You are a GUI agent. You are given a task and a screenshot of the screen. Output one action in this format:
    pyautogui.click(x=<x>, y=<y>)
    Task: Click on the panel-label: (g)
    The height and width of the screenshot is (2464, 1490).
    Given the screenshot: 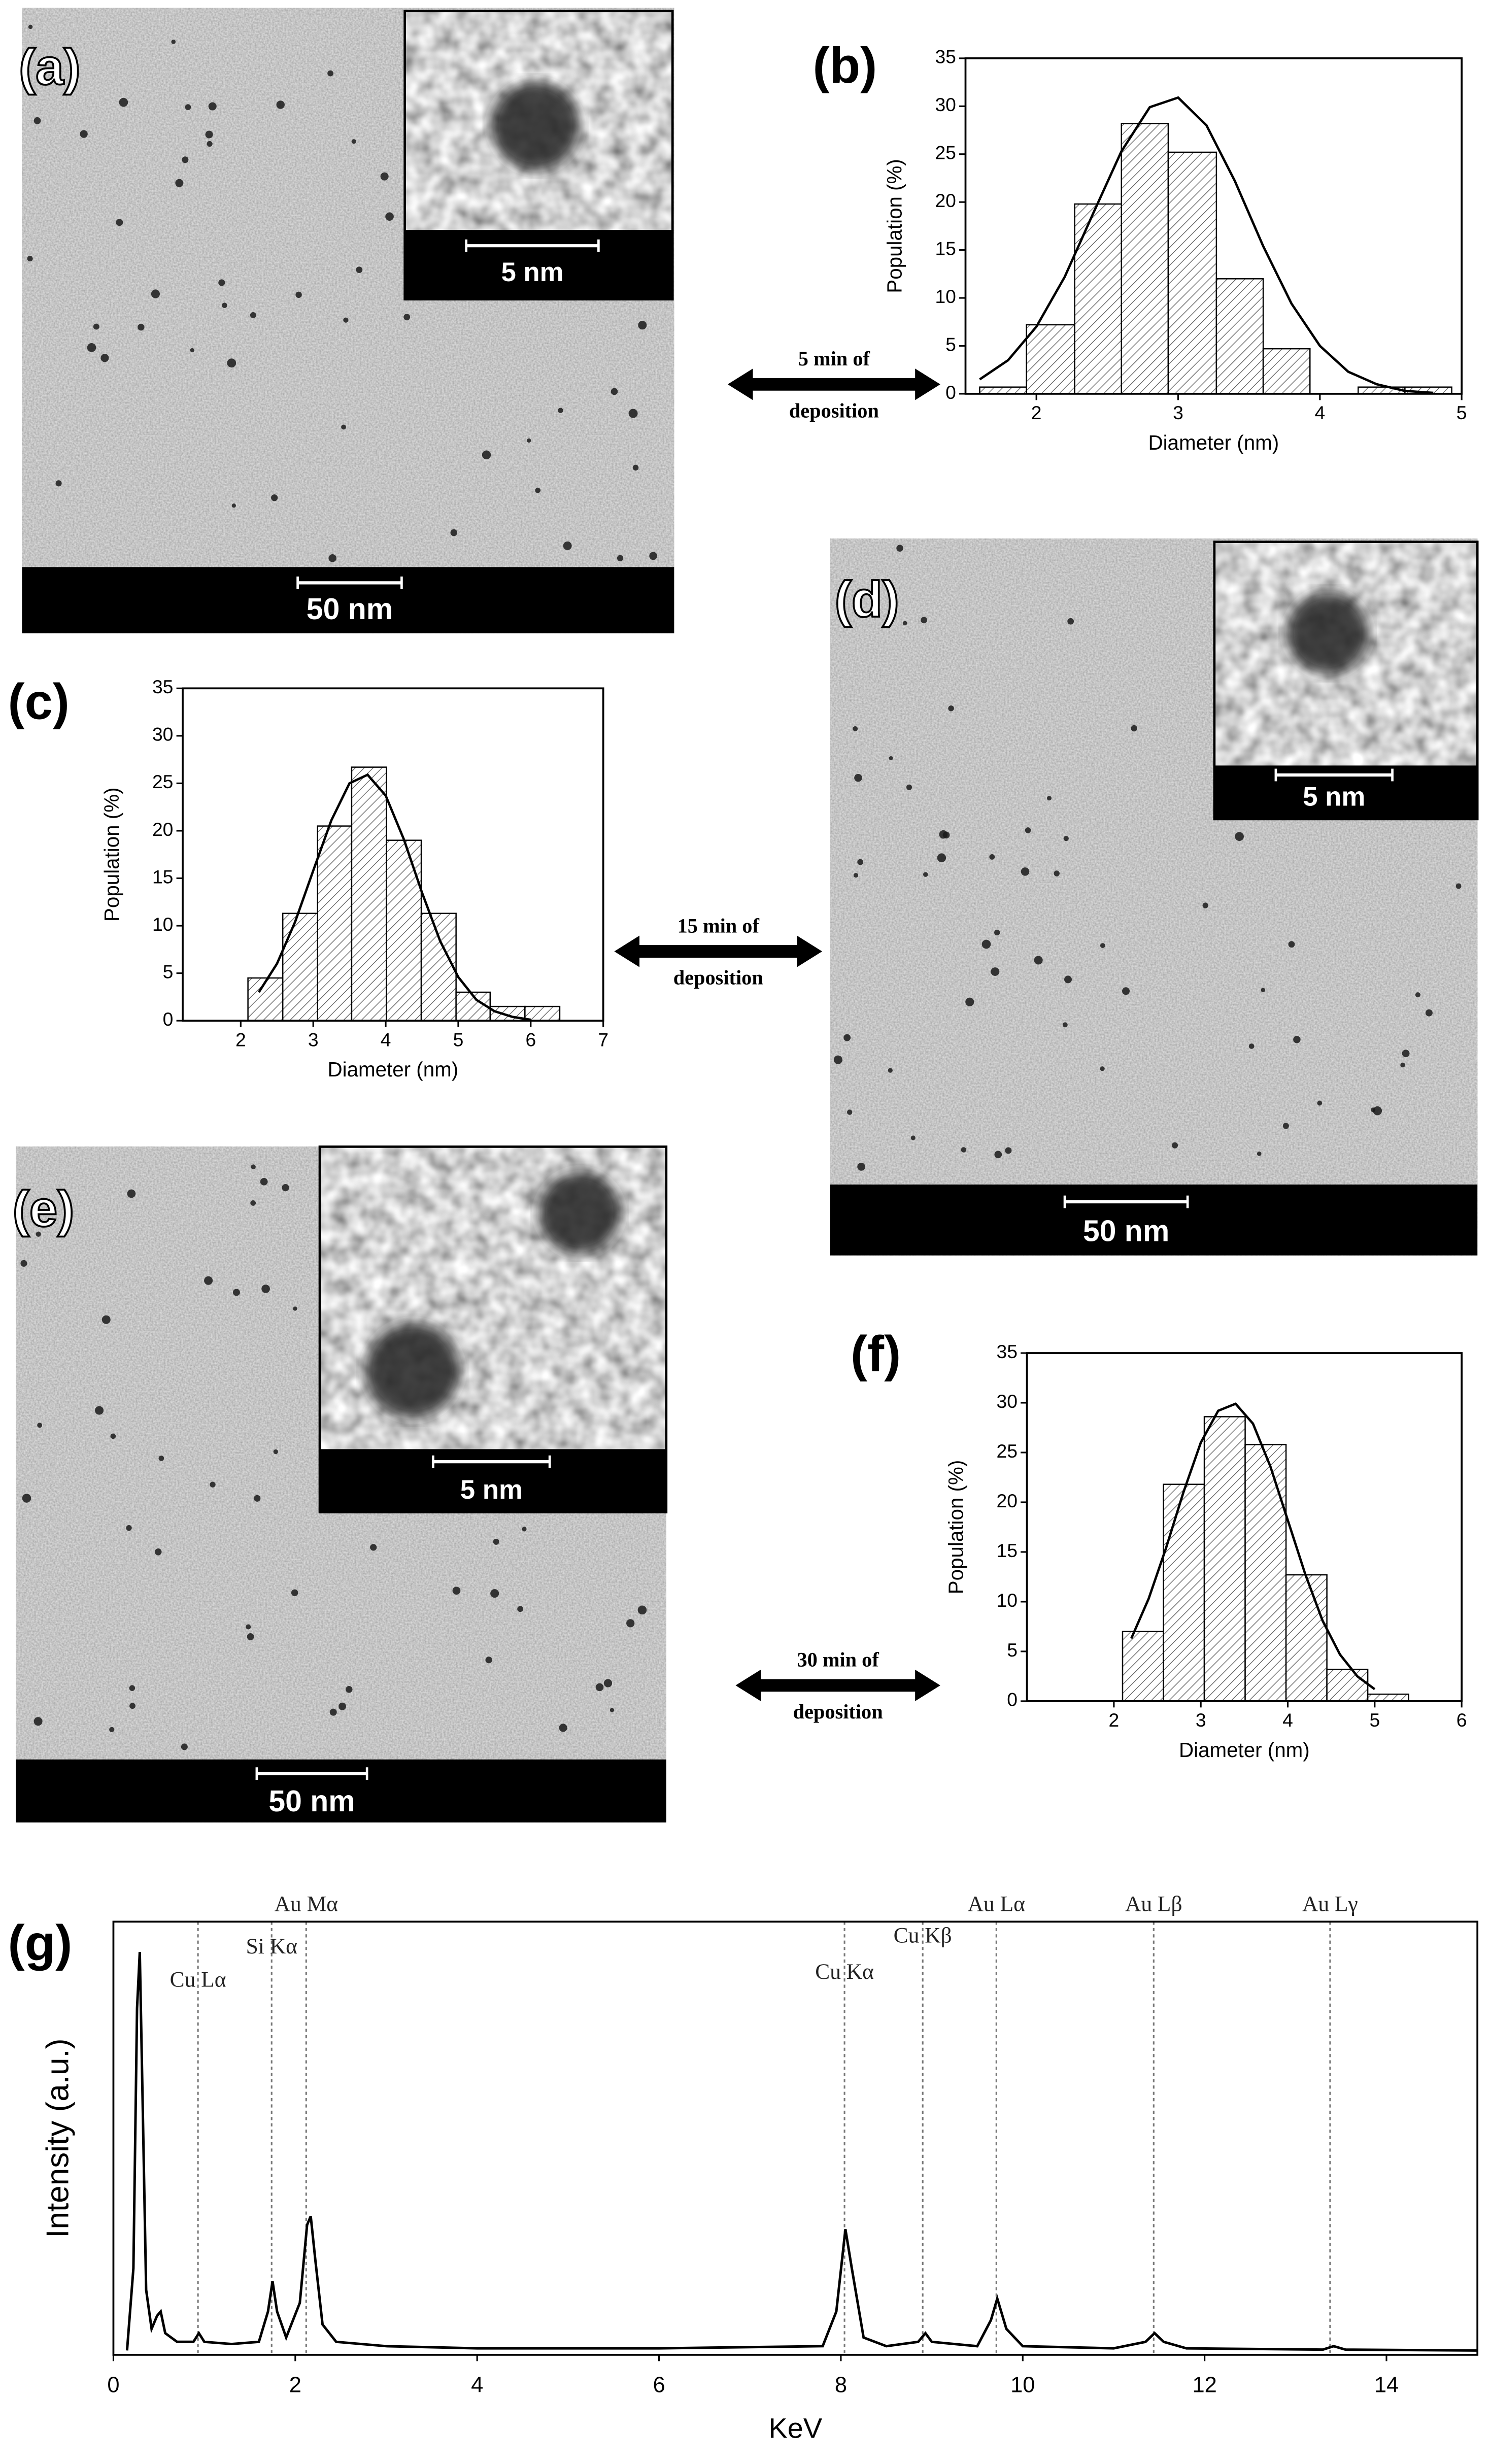 What is the action you would take?
    pyautogui.click(x=40, y=1943)
    